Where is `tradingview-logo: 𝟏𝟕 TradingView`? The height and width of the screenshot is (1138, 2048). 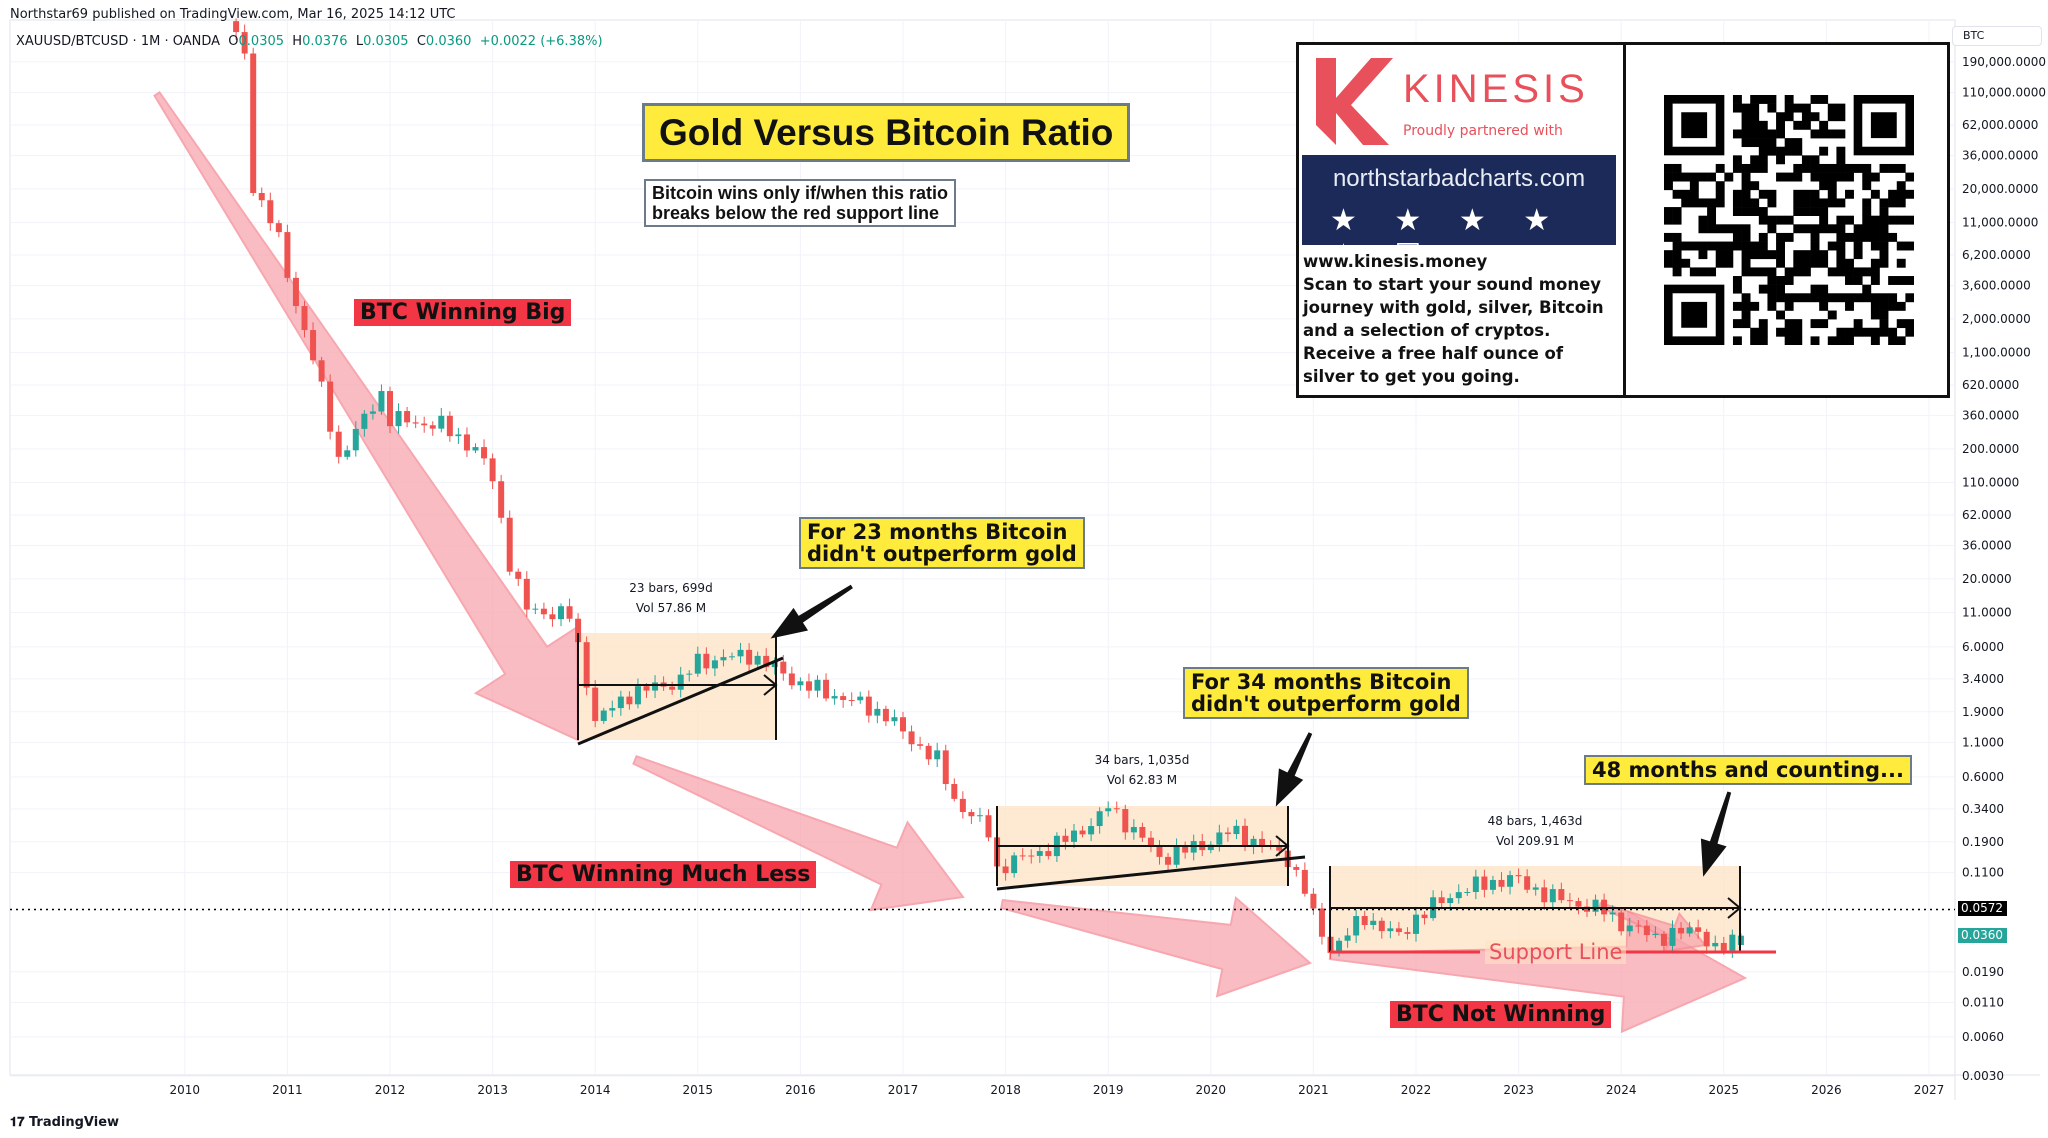 tradingview-logo: 𝟏𝟕 TradingView is located at coordinates (64, 1122).